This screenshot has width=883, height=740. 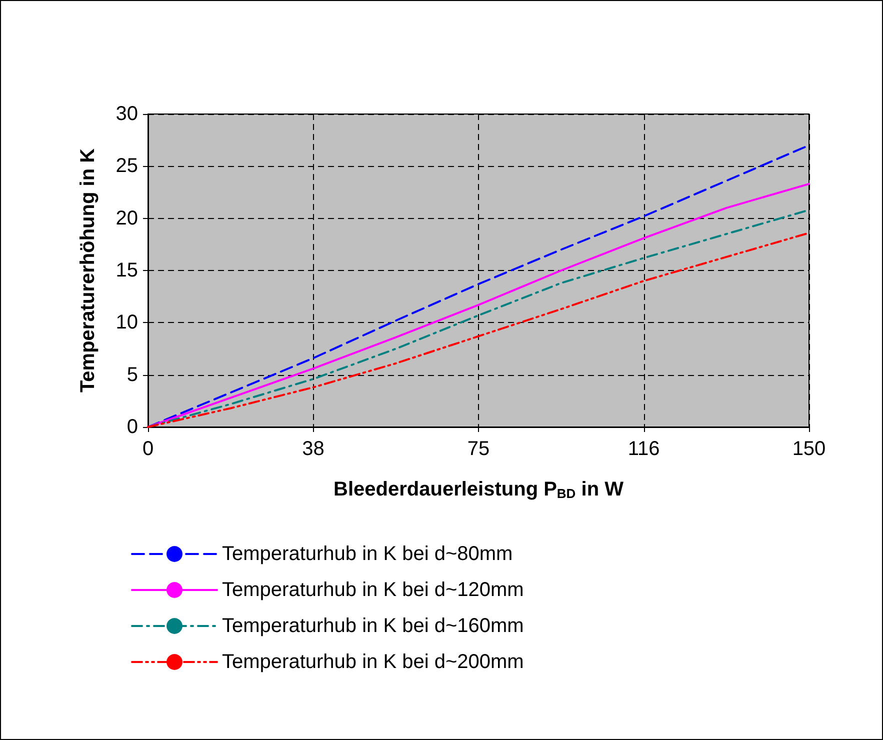 What do you see at coordinates (148, 449) in the screenshot?
I see `x-tick-label: 0` at bounding box center [148, 449].